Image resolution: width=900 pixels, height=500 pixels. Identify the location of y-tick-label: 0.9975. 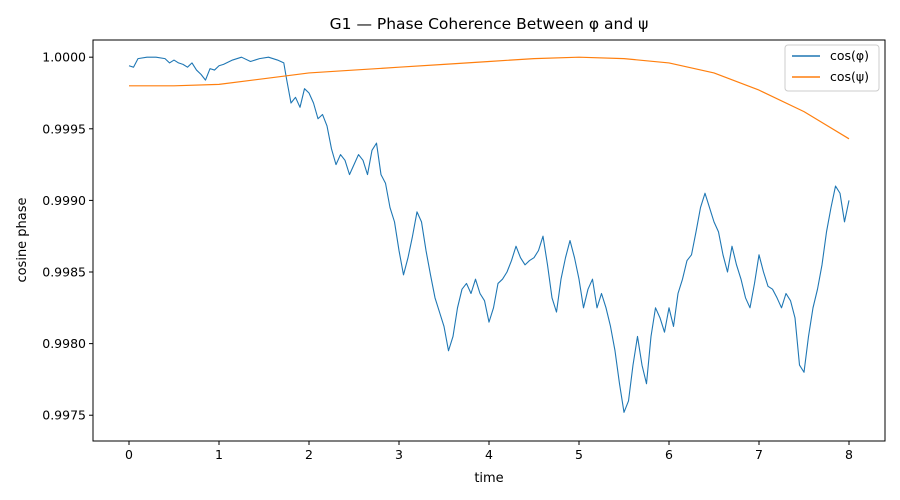
(64, 415).